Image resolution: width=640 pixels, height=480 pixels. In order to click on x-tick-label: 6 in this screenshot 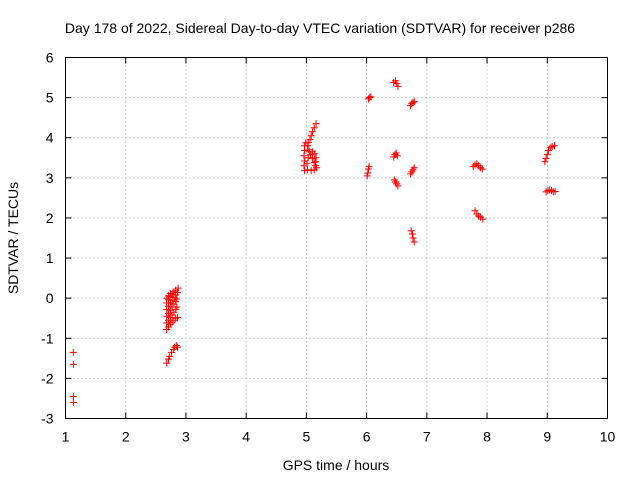, I will do `click(367, 437)`.